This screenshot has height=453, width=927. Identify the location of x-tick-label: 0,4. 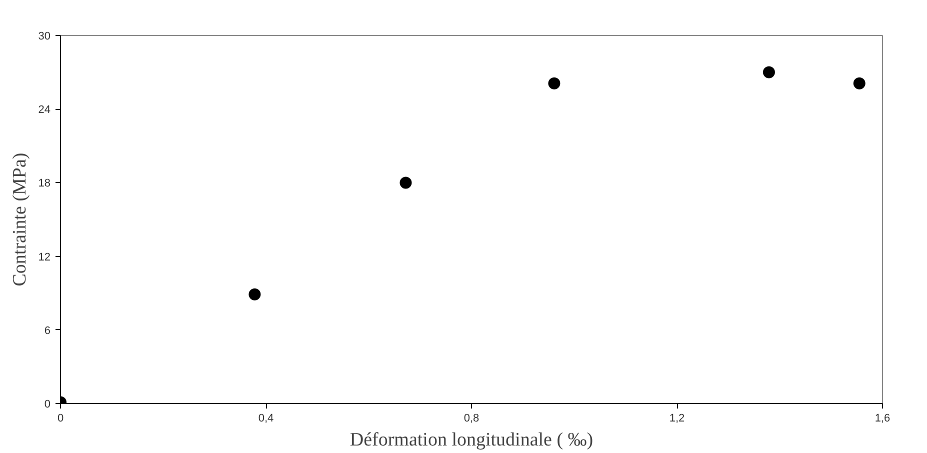
(266, 418).